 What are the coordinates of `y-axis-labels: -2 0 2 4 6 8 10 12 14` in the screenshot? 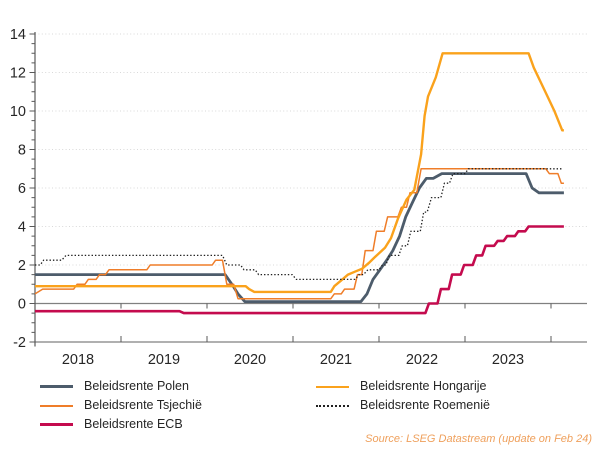 It's located at (18, 189).